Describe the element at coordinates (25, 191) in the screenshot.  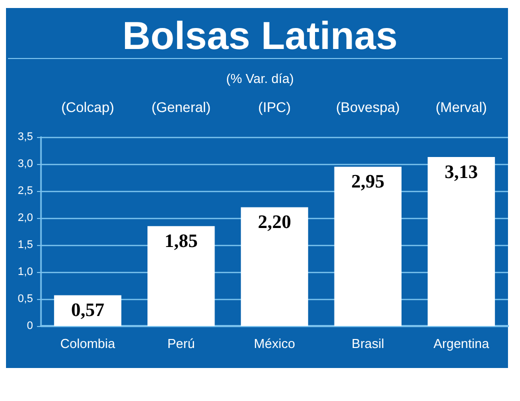
I see `y-tick-label: 2,5` at that location.